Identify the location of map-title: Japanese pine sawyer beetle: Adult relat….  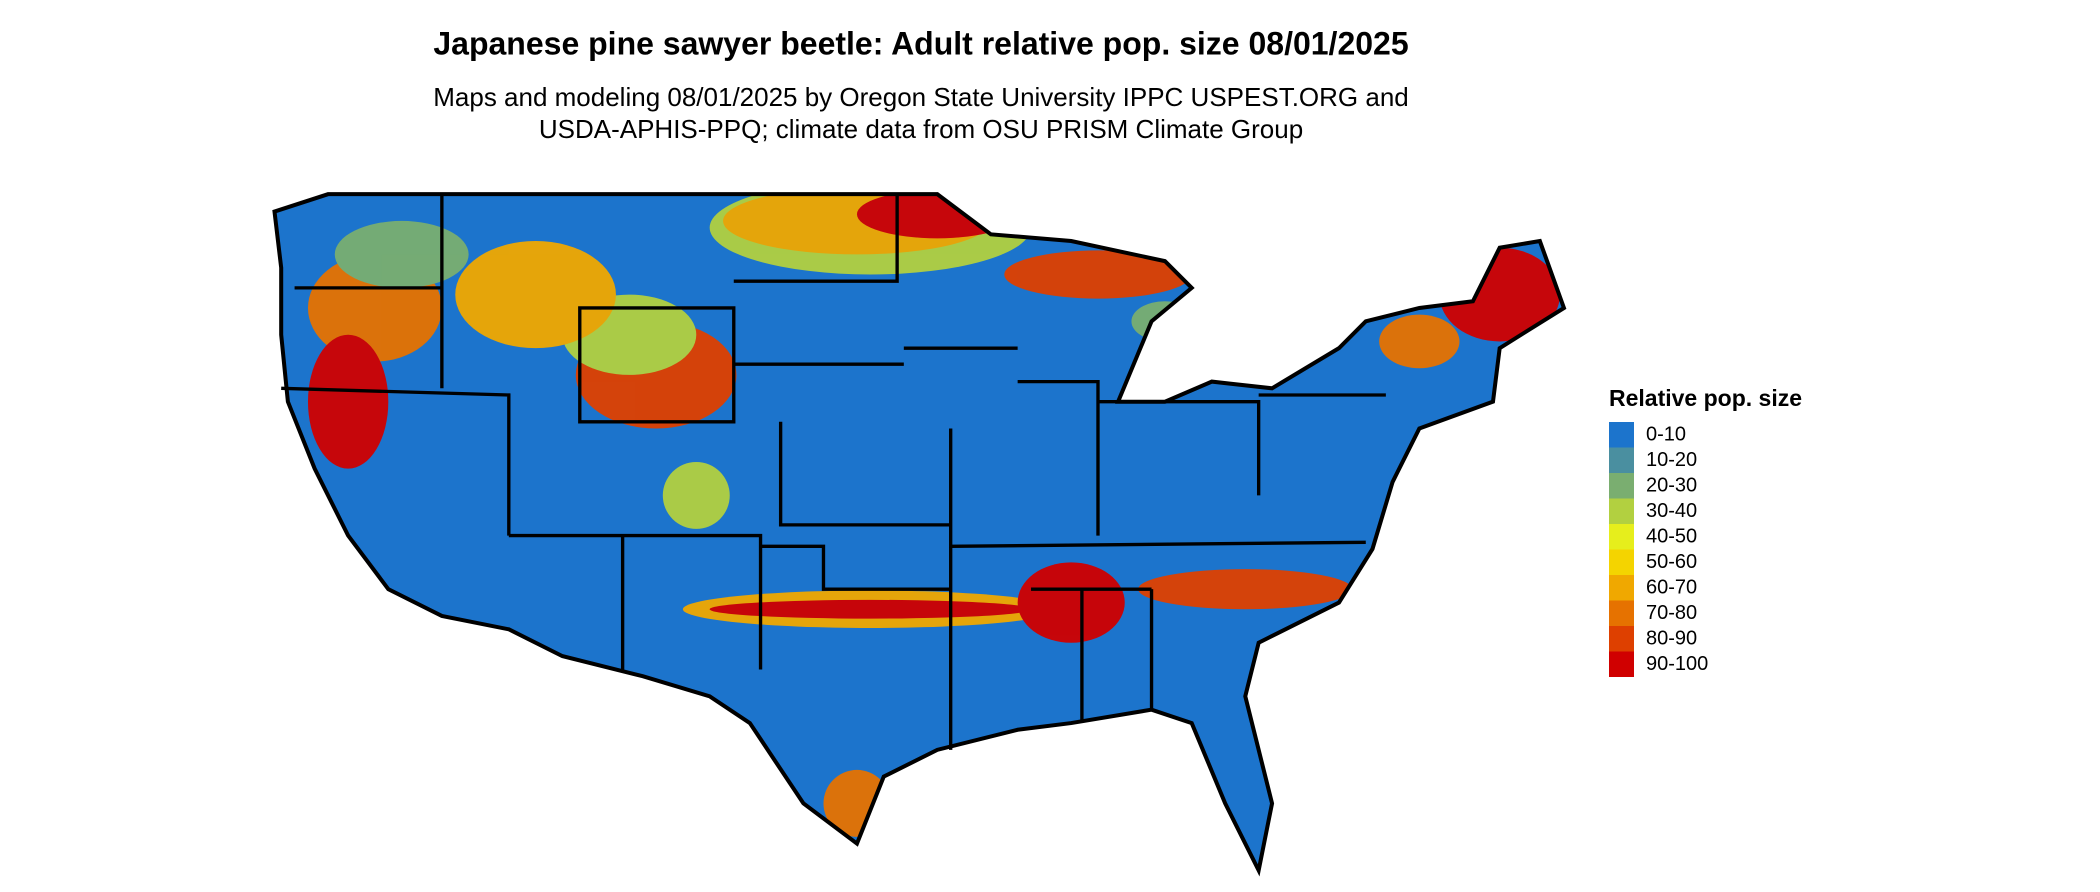
(920, 43).